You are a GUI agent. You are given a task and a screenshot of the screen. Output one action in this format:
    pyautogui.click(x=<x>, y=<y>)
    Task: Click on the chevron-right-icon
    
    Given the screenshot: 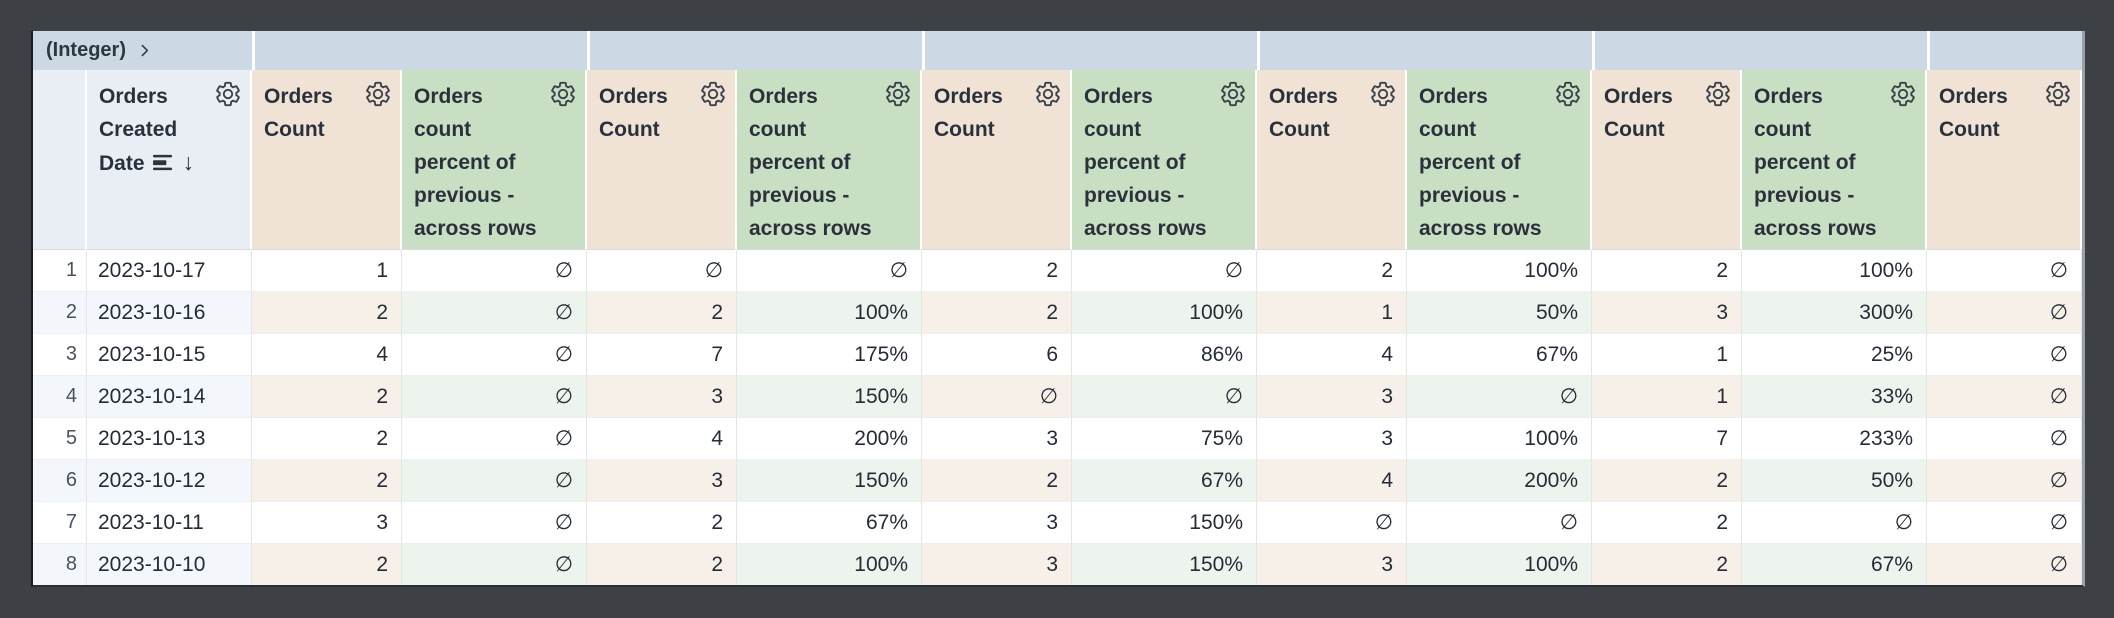 What is the action you would take?
    pyautogui.click(x=144, y=50)
    